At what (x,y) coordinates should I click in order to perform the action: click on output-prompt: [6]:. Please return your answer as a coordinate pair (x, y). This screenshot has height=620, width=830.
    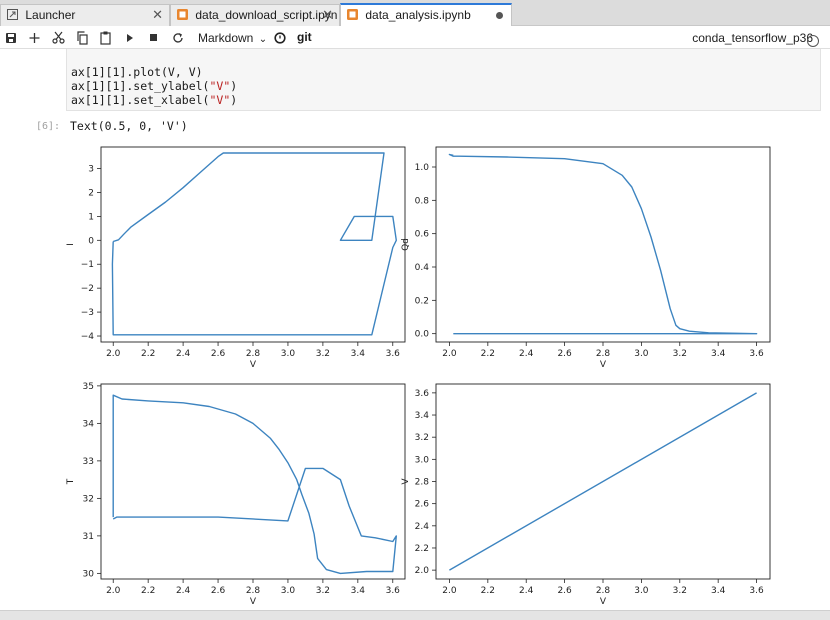
    Looking at the image, I should click on (48, 126).